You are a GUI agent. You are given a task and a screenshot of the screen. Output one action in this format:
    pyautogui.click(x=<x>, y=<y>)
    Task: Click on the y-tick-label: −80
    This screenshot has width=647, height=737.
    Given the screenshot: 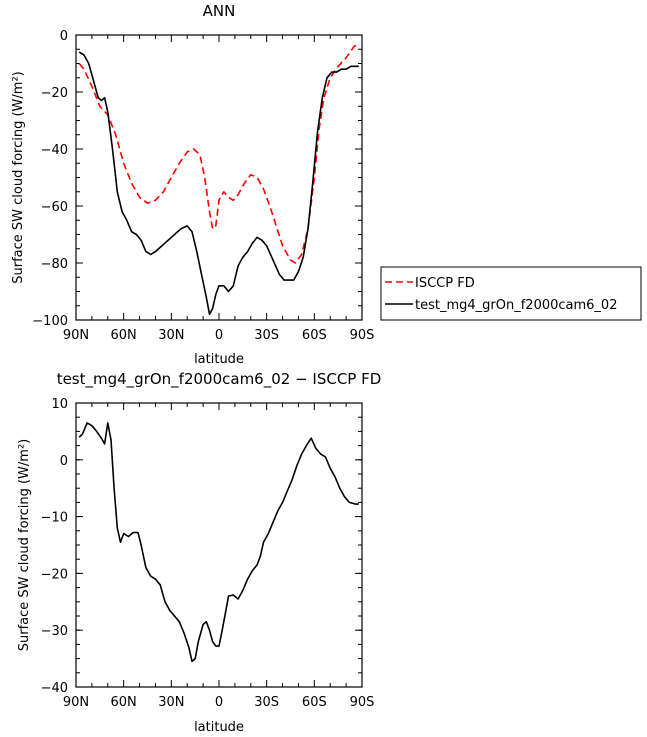 What is the action you would take?
    pyautogui.click(x=54, y=264)
    